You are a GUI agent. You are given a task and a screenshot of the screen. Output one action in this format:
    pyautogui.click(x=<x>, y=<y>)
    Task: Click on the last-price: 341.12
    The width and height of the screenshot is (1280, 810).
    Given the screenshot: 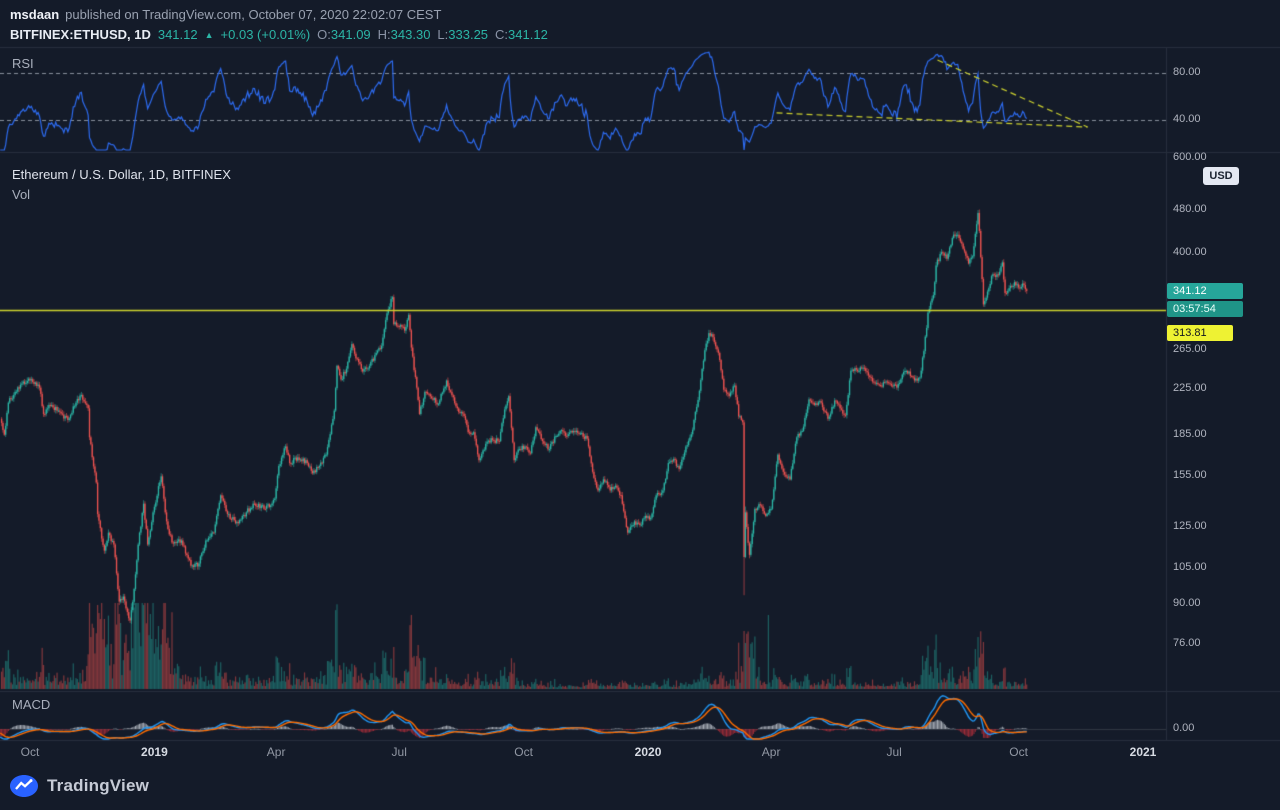 What is the action you would take?
    pyautogui.click(x=177, y=34)
    